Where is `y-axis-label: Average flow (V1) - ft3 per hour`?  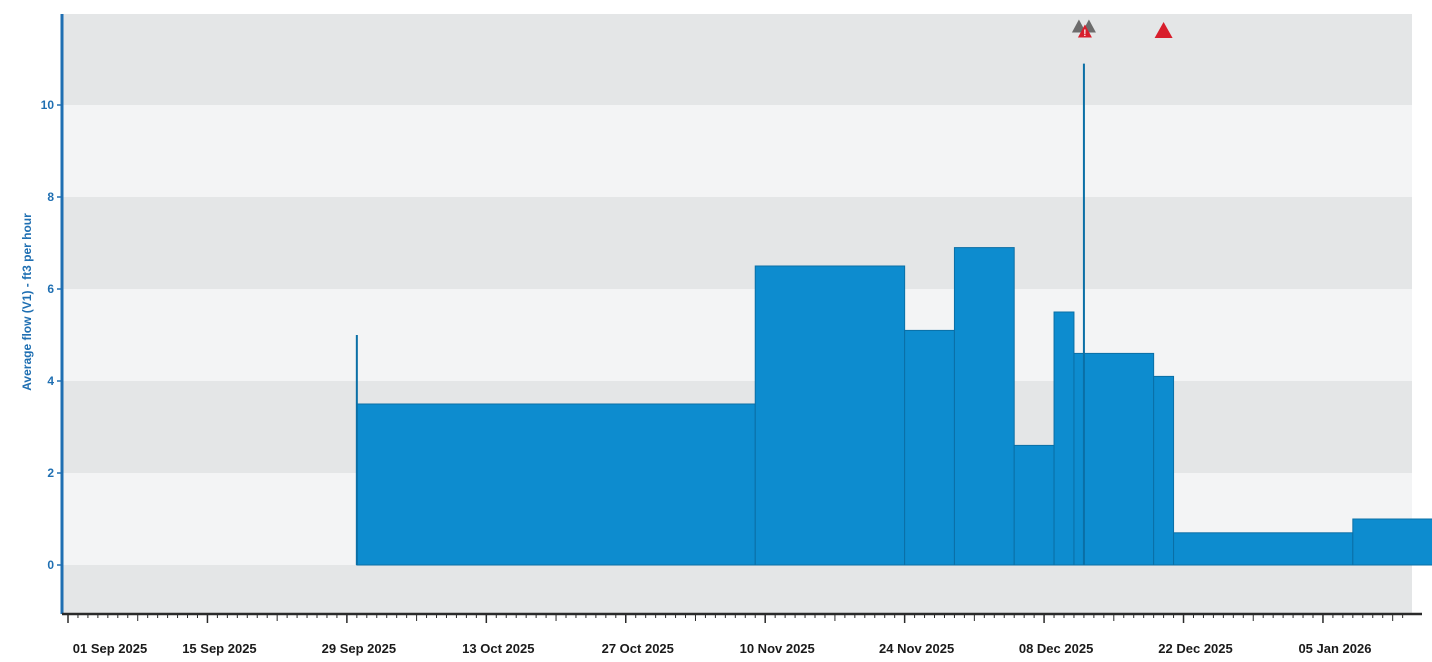 y-axis-label: Average flow (V1) - ft3 per hour is located at coordinates (27, 302).